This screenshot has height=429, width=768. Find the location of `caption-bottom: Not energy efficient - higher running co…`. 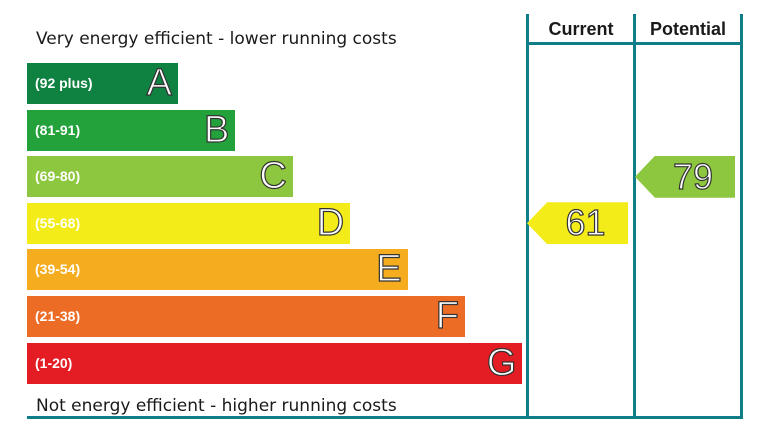

caption-bottom: Not energy efficient - higher running co… is located at coordinates (216, 406).